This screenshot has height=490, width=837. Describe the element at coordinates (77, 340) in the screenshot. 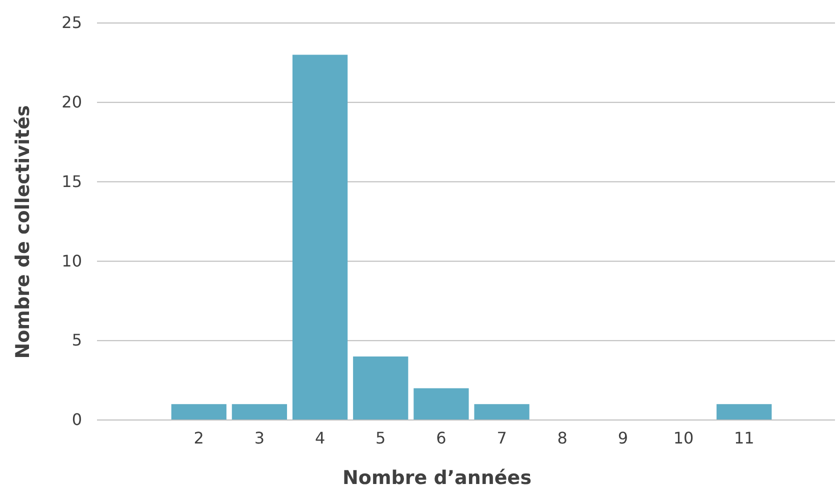

I see `y-tick-label: 5` at that location.